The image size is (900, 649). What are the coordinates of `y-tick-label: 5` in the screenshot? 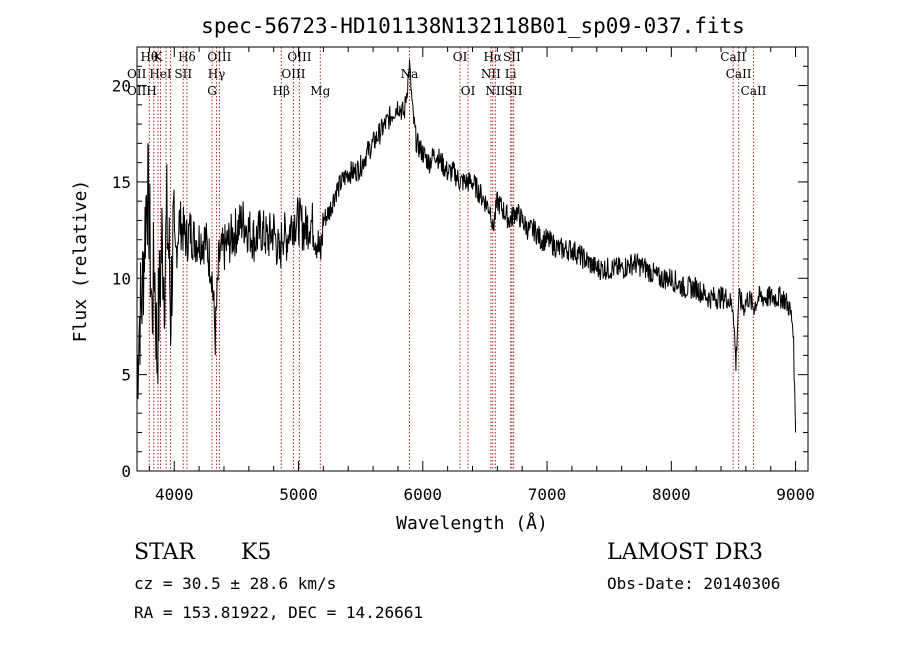 It's located at (126, 375).